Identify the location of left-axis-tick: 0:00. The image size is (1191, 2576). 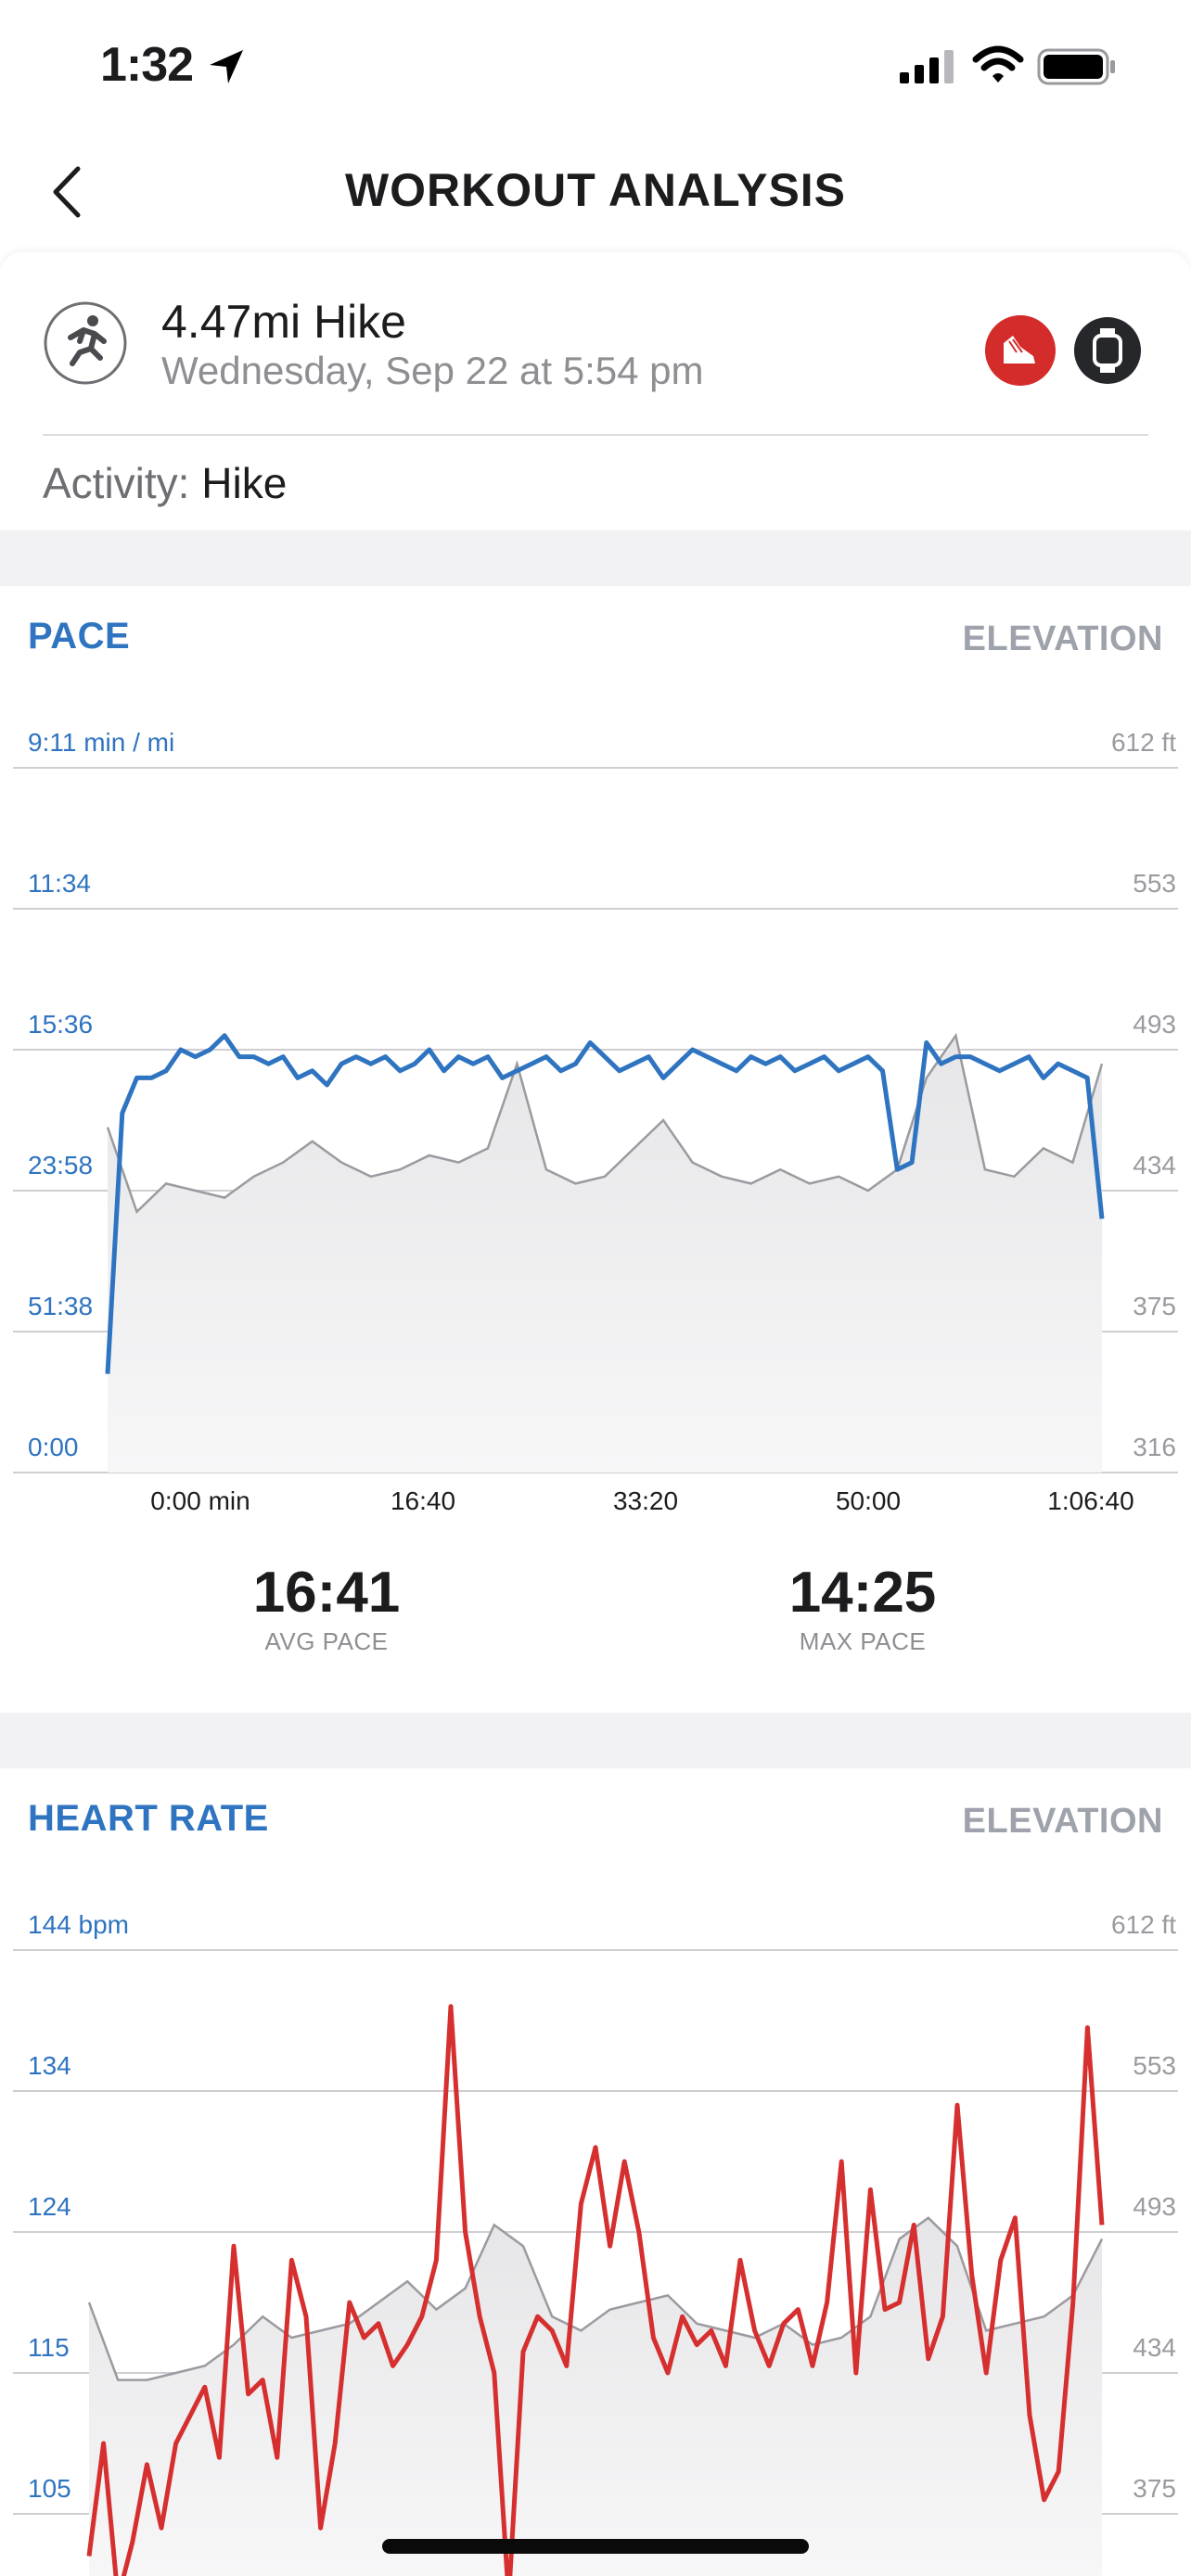
(53, 1447).